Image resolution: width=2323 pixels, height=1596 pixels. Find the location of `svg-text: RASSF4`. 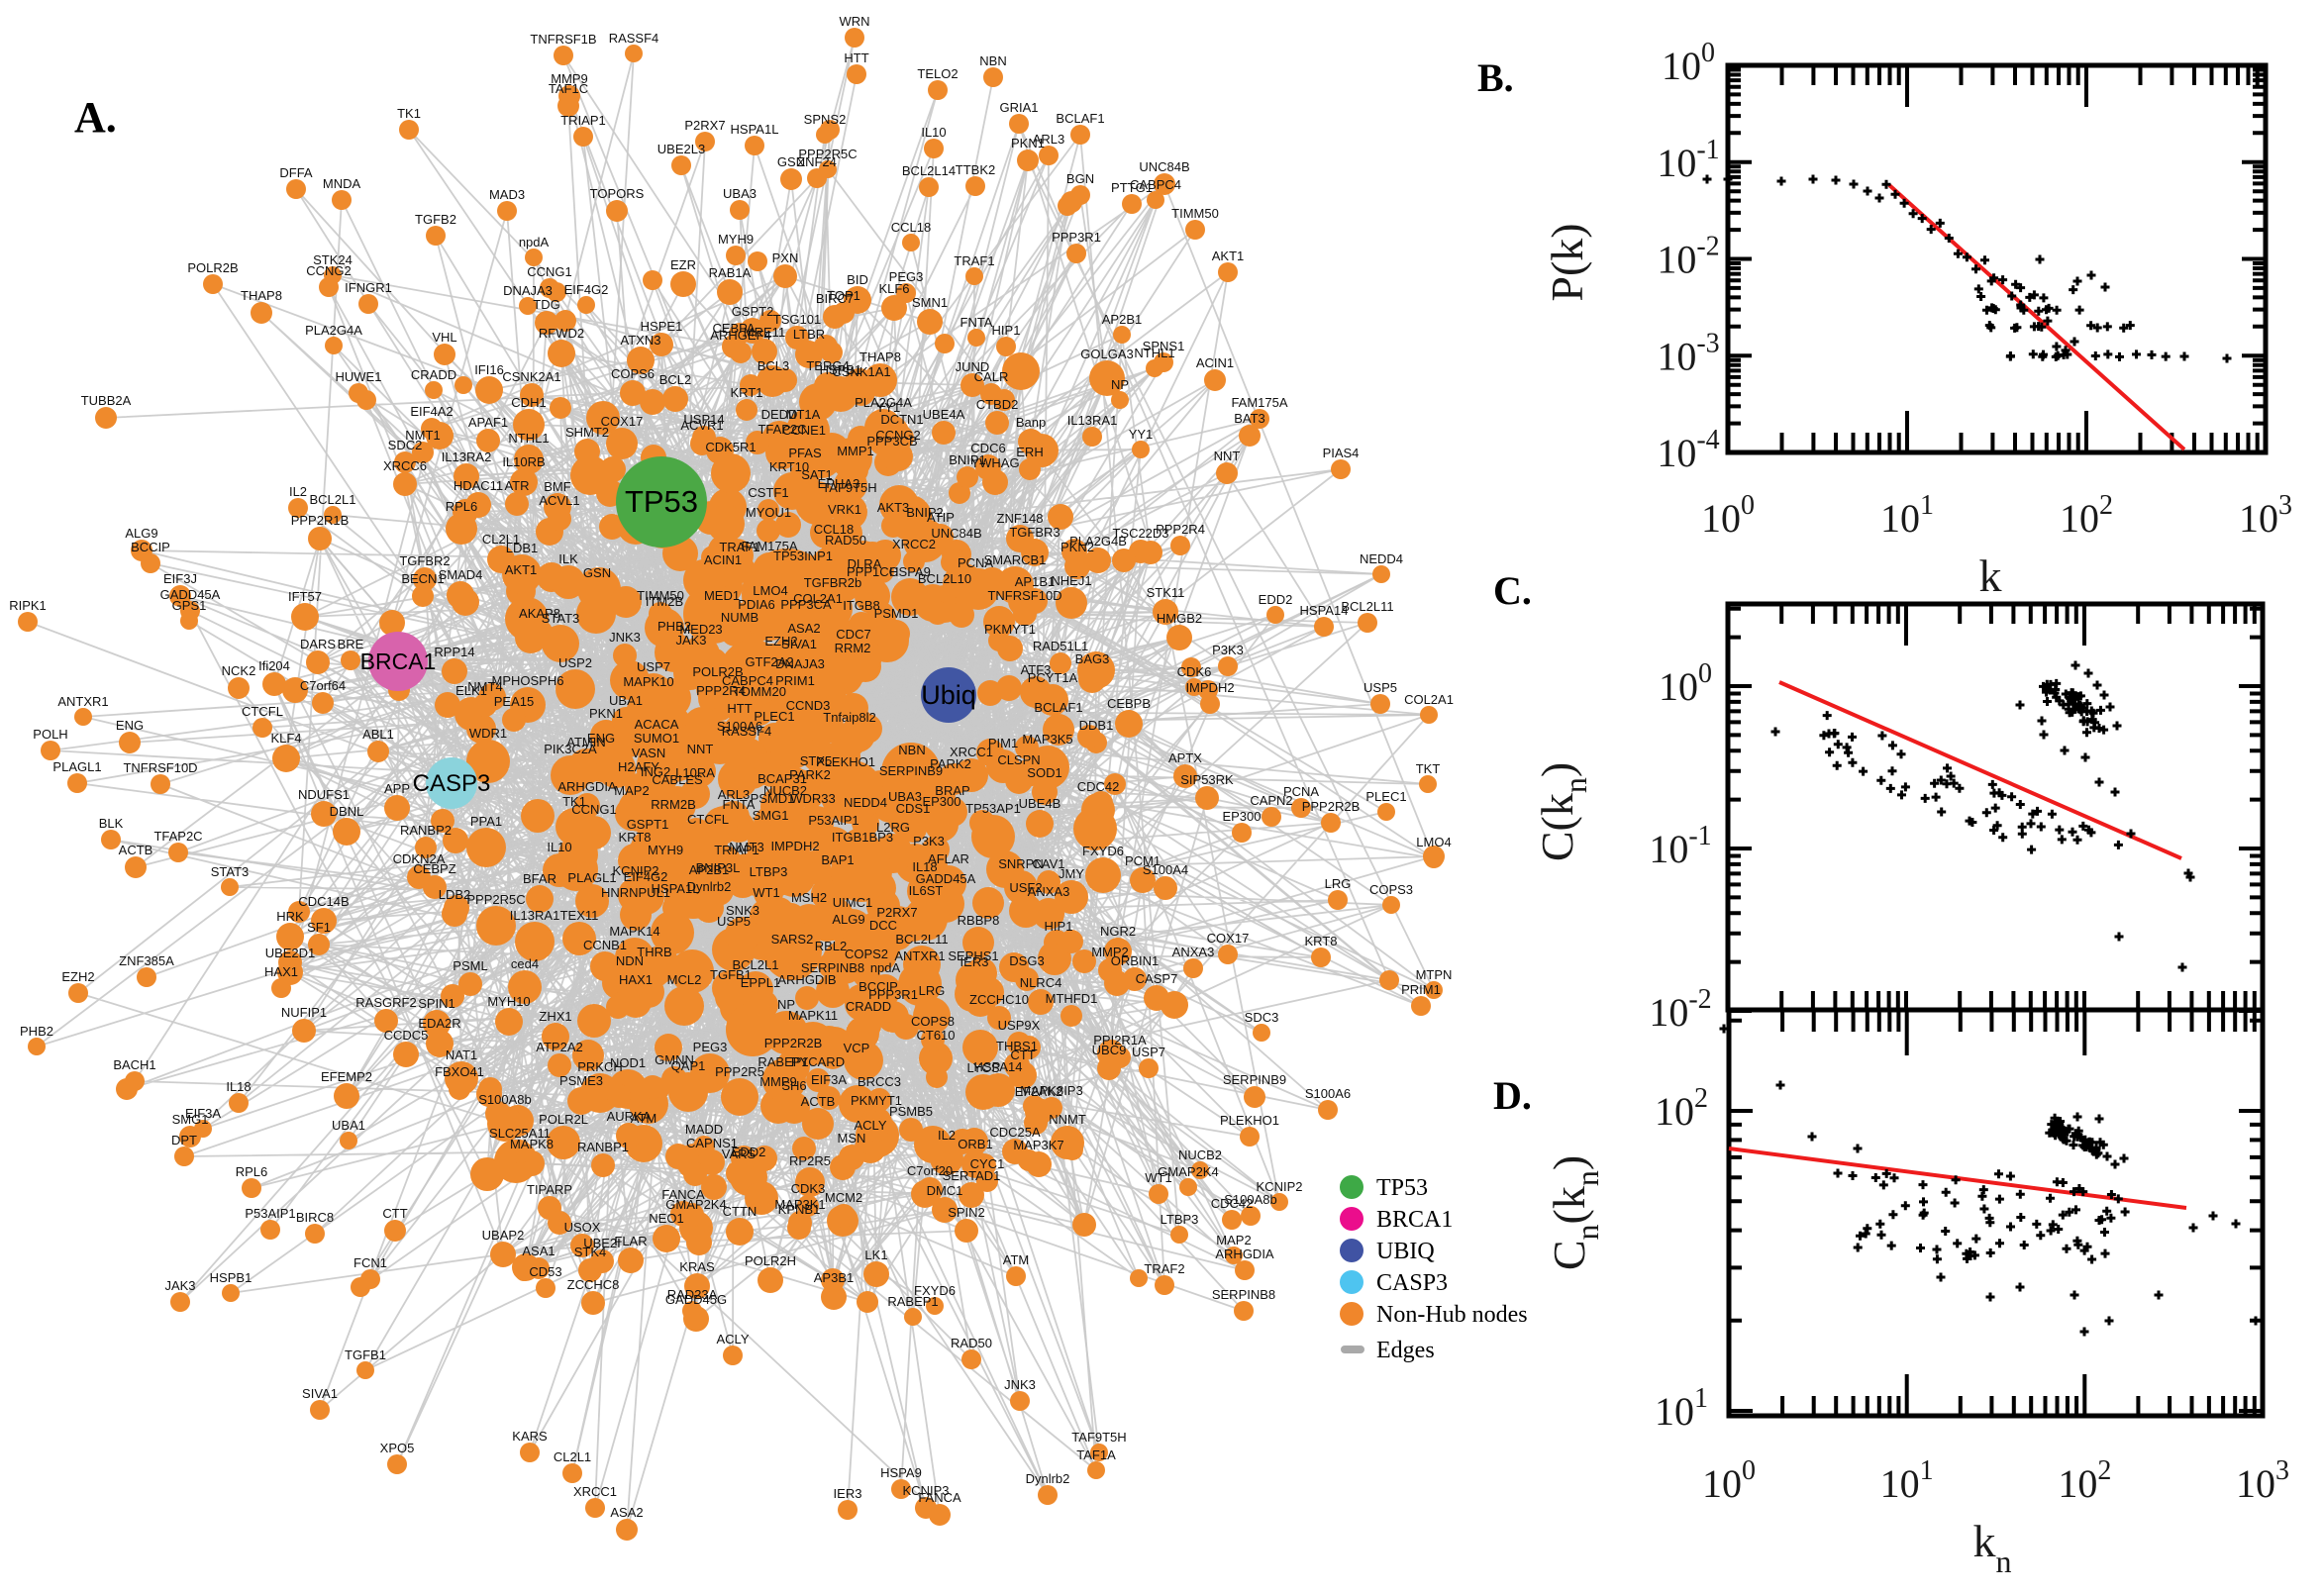

svg-text: RASSF4 is located at coordinates (747, 731).